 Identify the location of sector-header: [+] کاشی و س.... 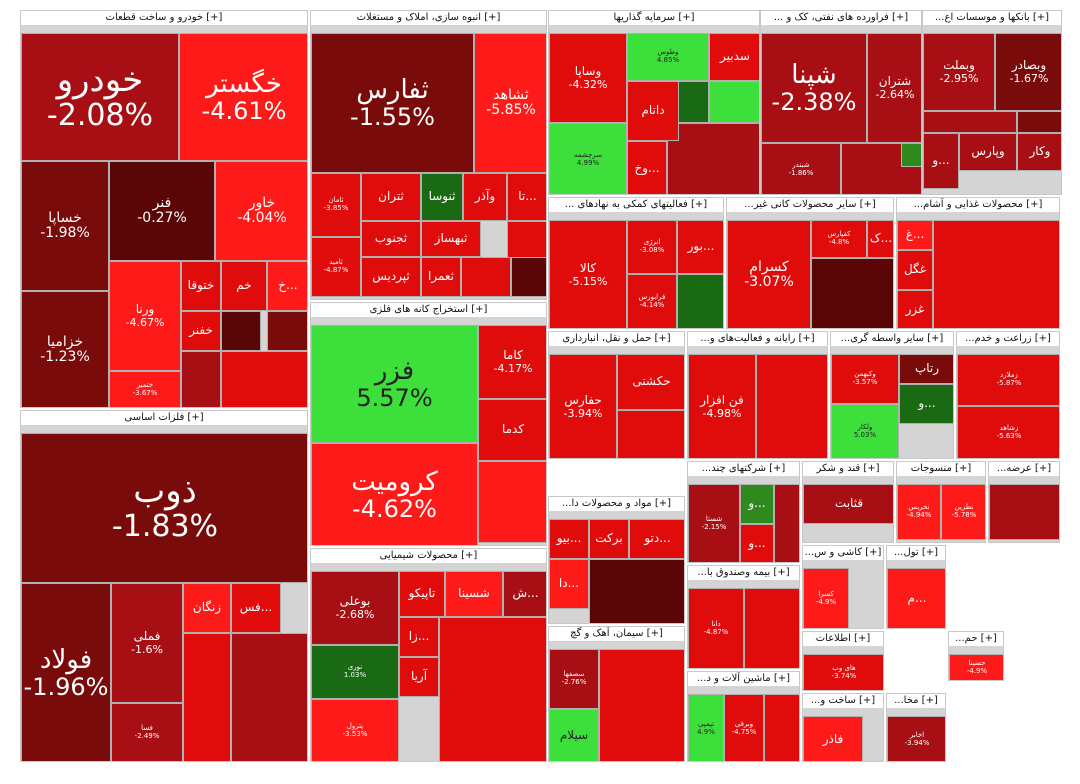
(843, 553).